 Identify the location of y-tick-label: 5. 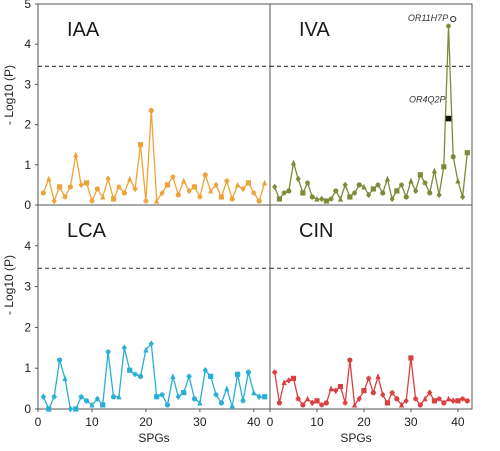
(27, 5).